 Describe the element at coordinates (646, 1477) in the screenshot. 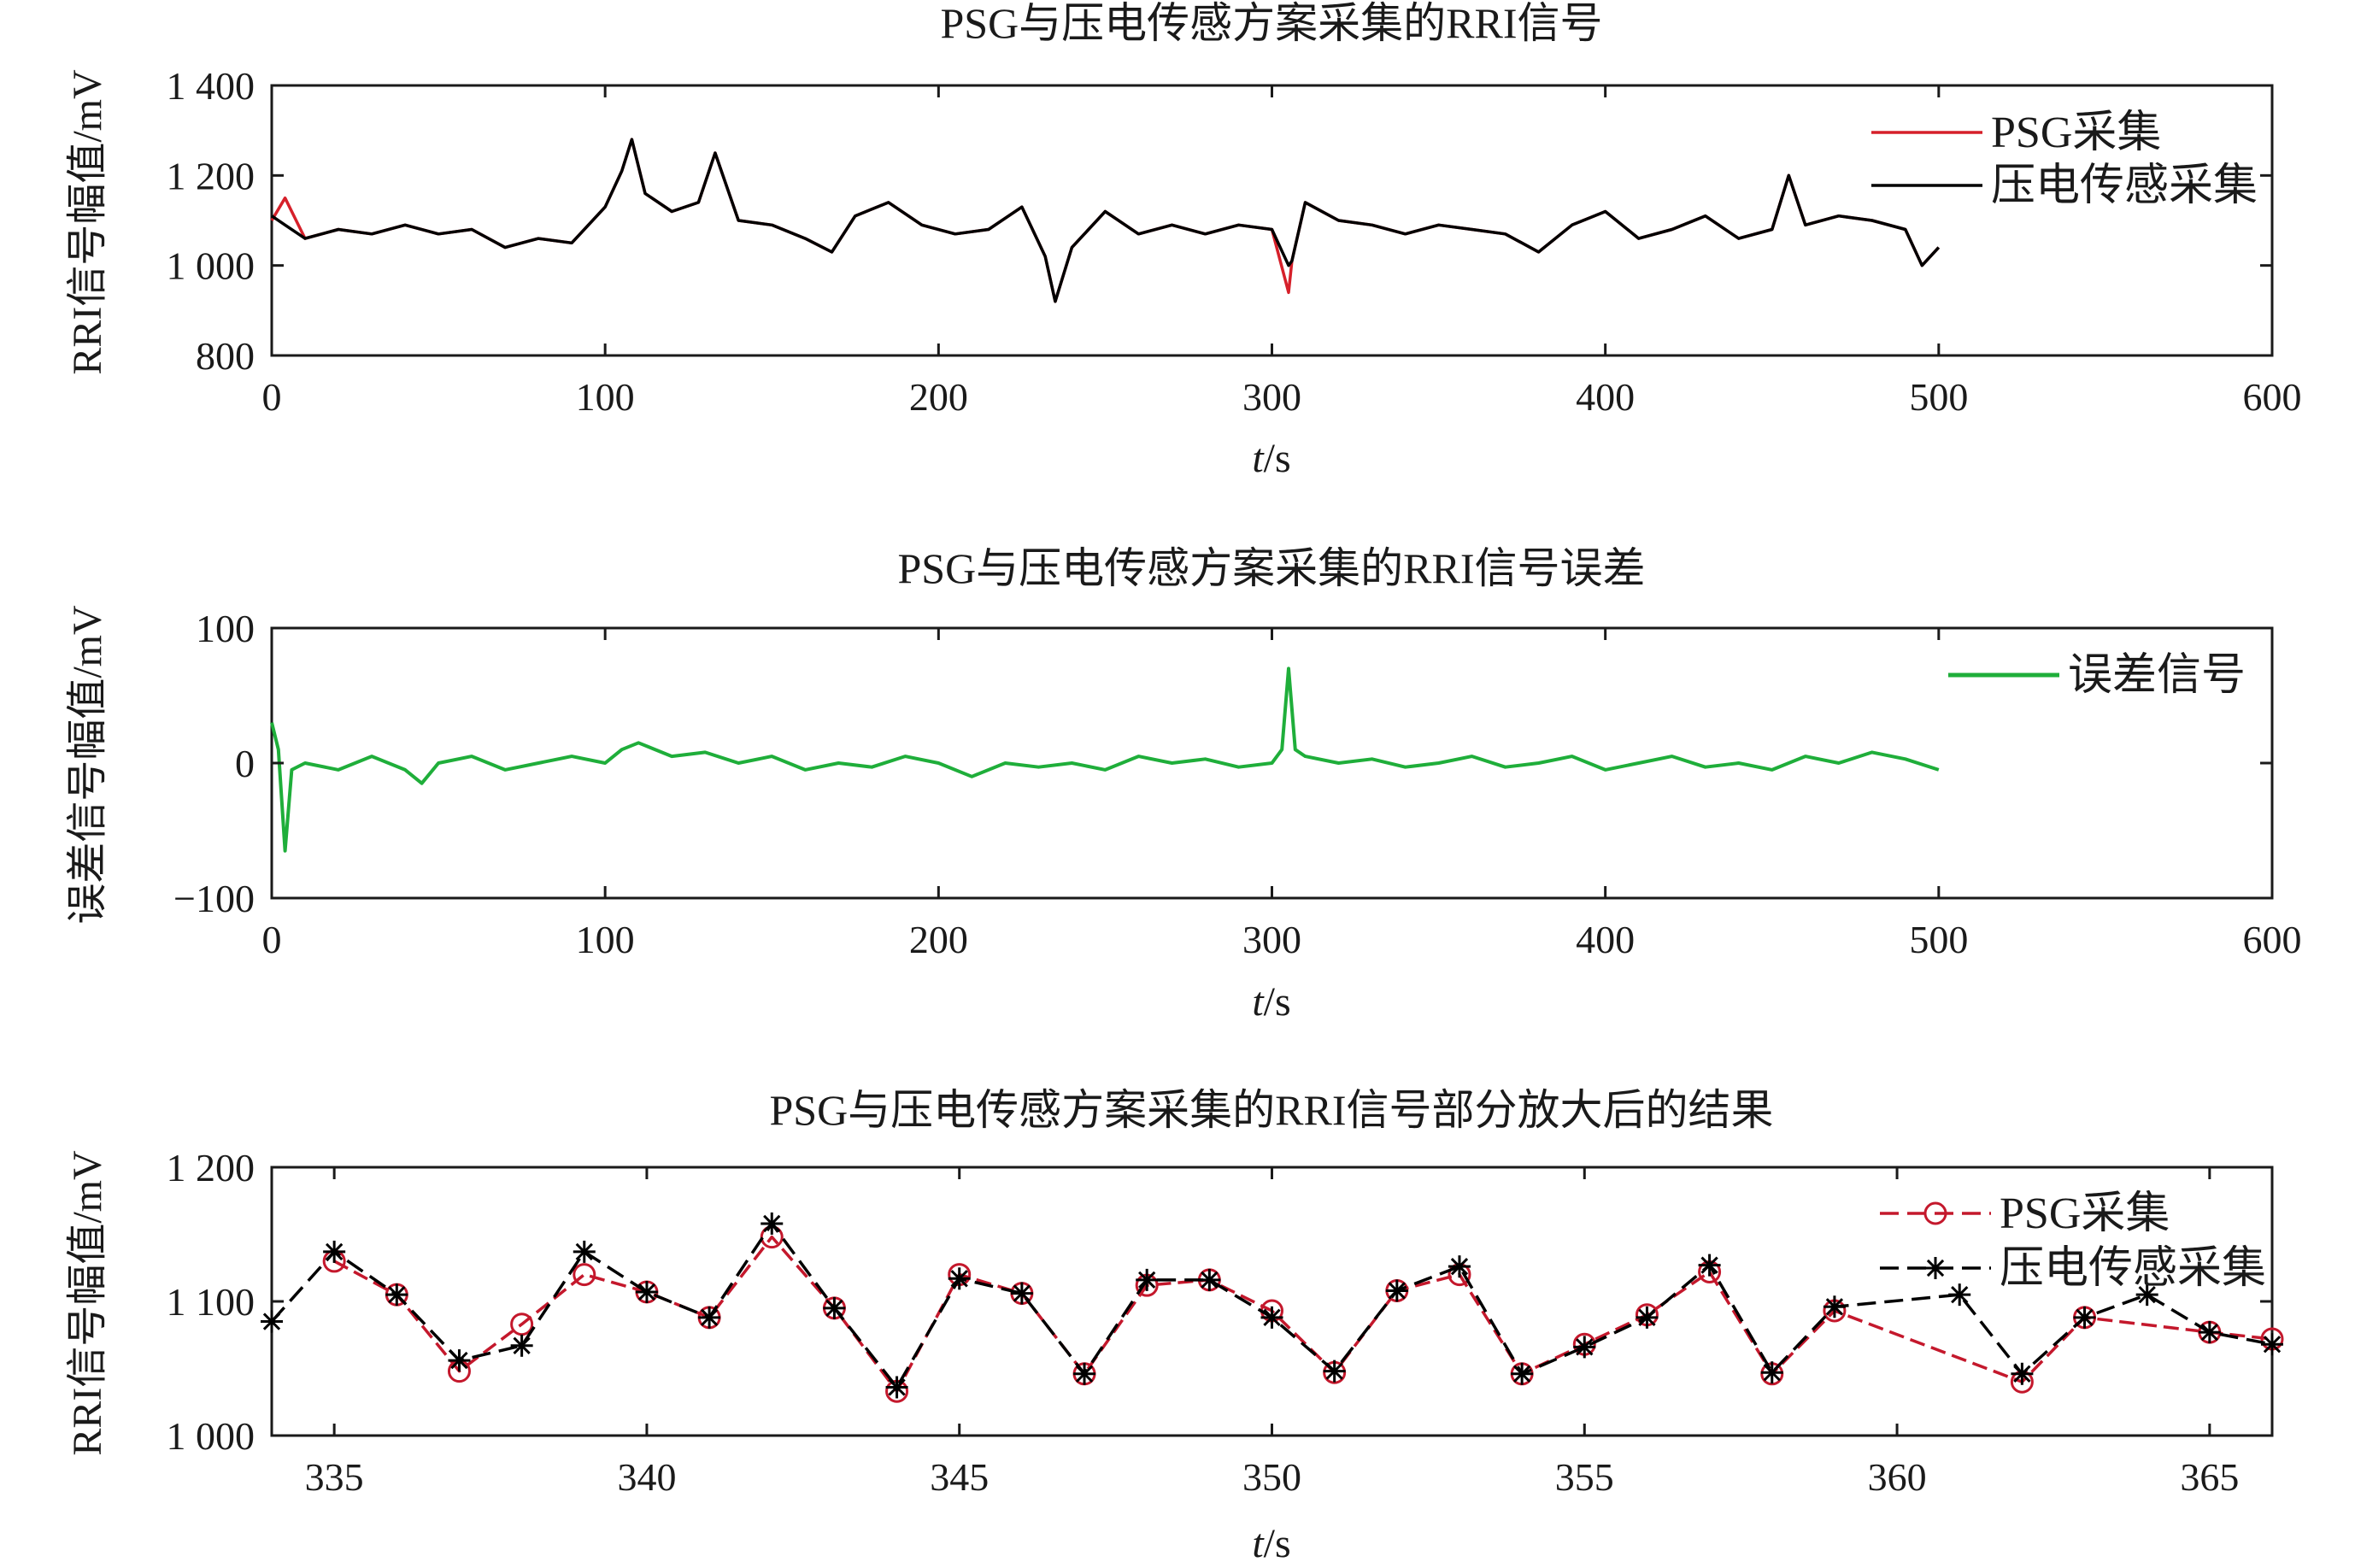

I see `x-tick-label: 340` at that location.